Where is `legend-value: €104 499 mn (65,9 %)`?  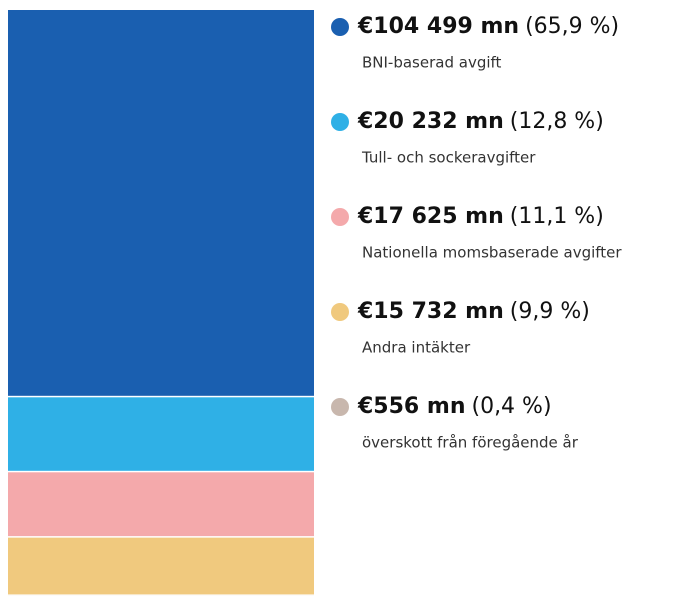
legend-value: €104 499 mn (65,9 %) is located at coordinates (488, 26).